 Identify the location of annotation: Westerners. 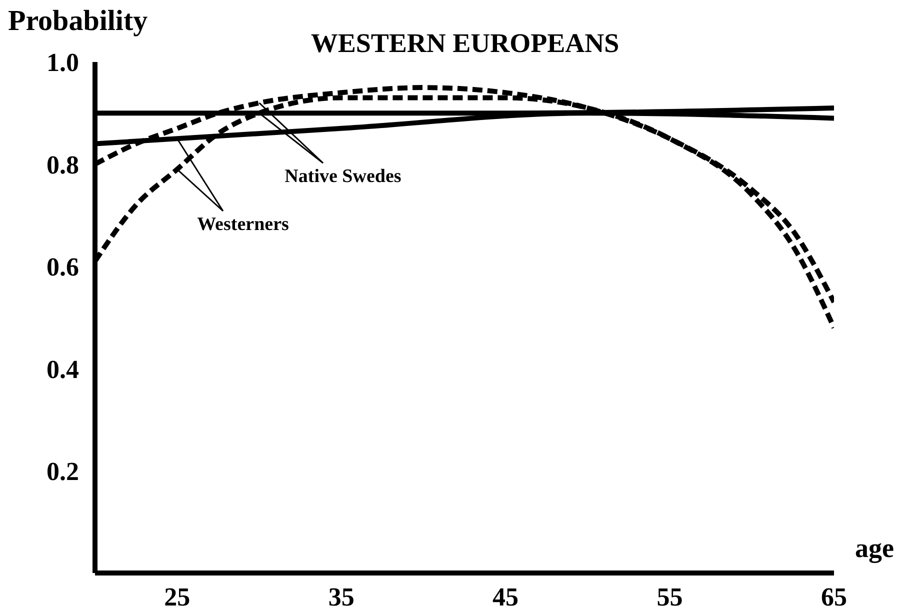
(243, 224).